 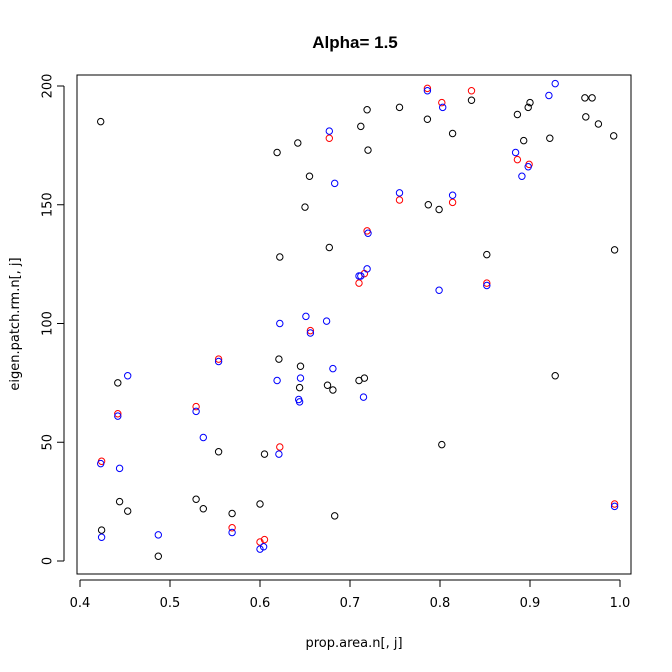 What do you see at coordinates (48, 561) in the screenshot?
I see `y-tick-label: 0` at bounding box center [48, 561].